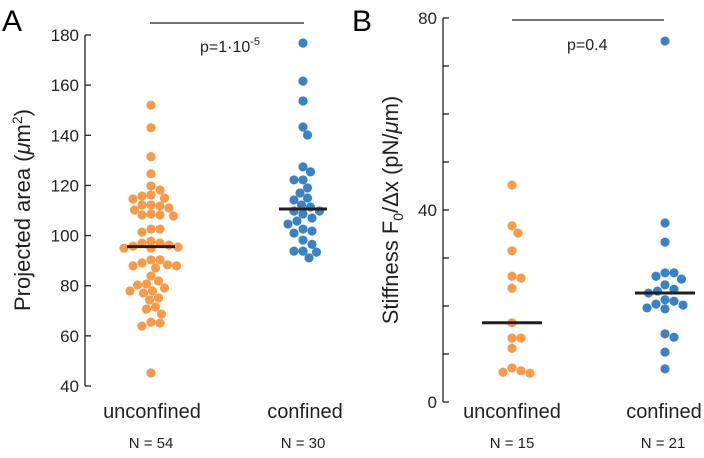  I want to click on n-label-a-unconfined: N = 54, so click(151, 443).